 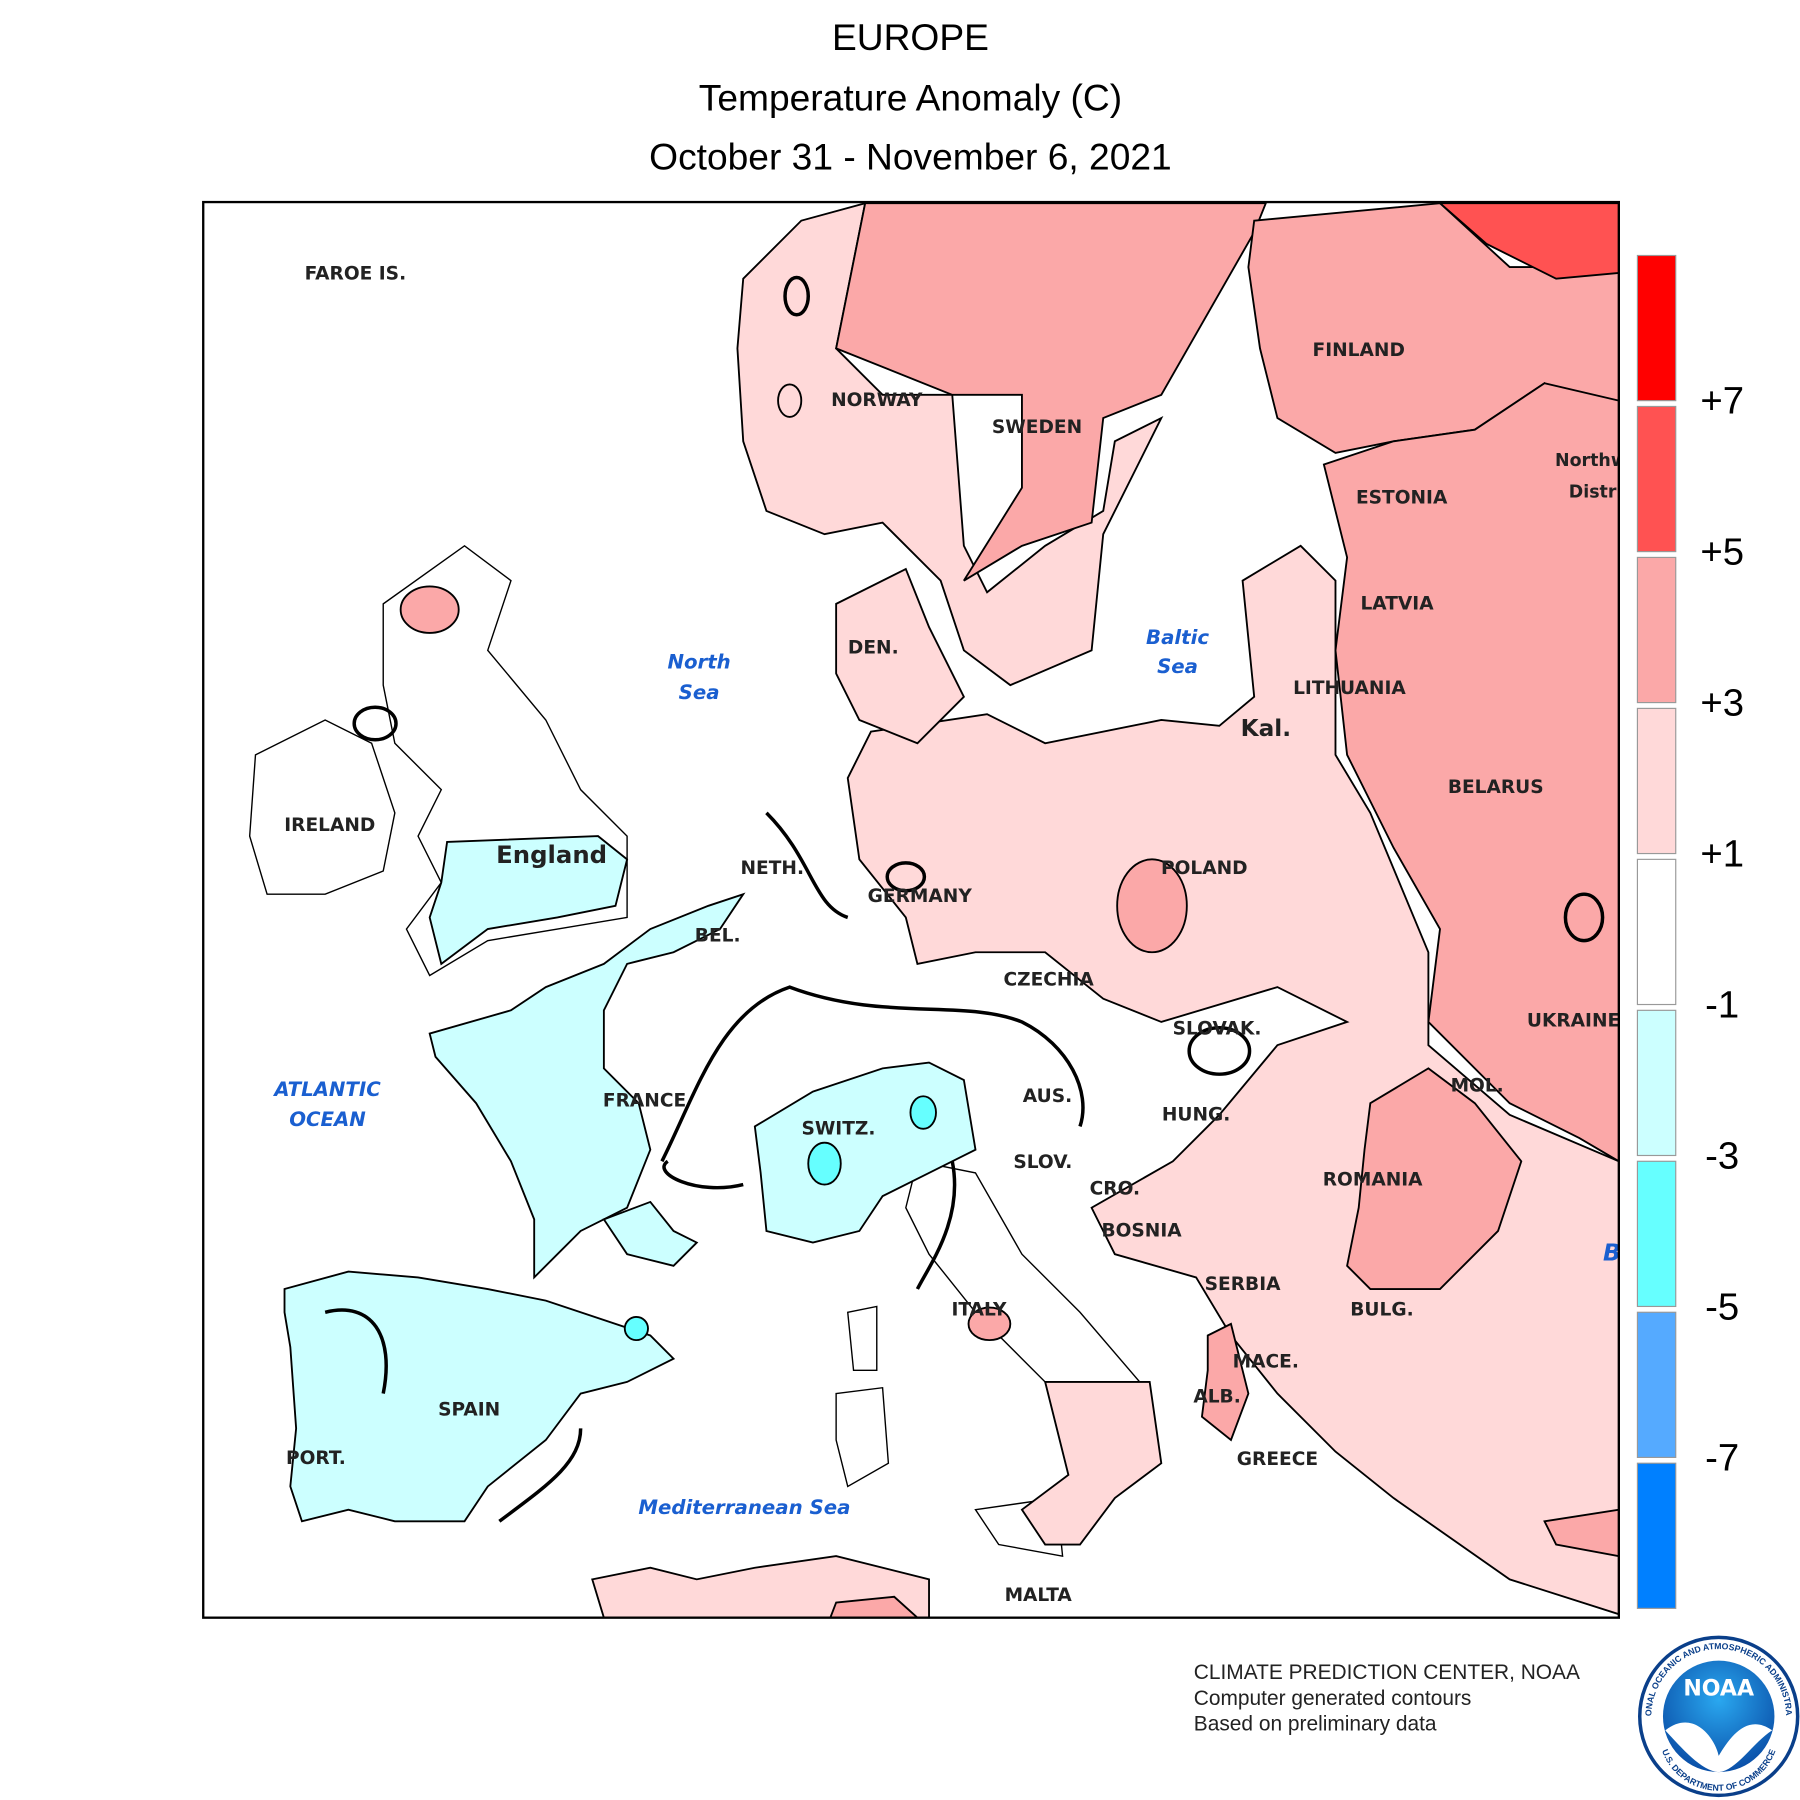 What do you see at coordinates (1349, 688) in the screenshot?
I see `place-label: LITHUANIA` at bounding box center [1349, 688].